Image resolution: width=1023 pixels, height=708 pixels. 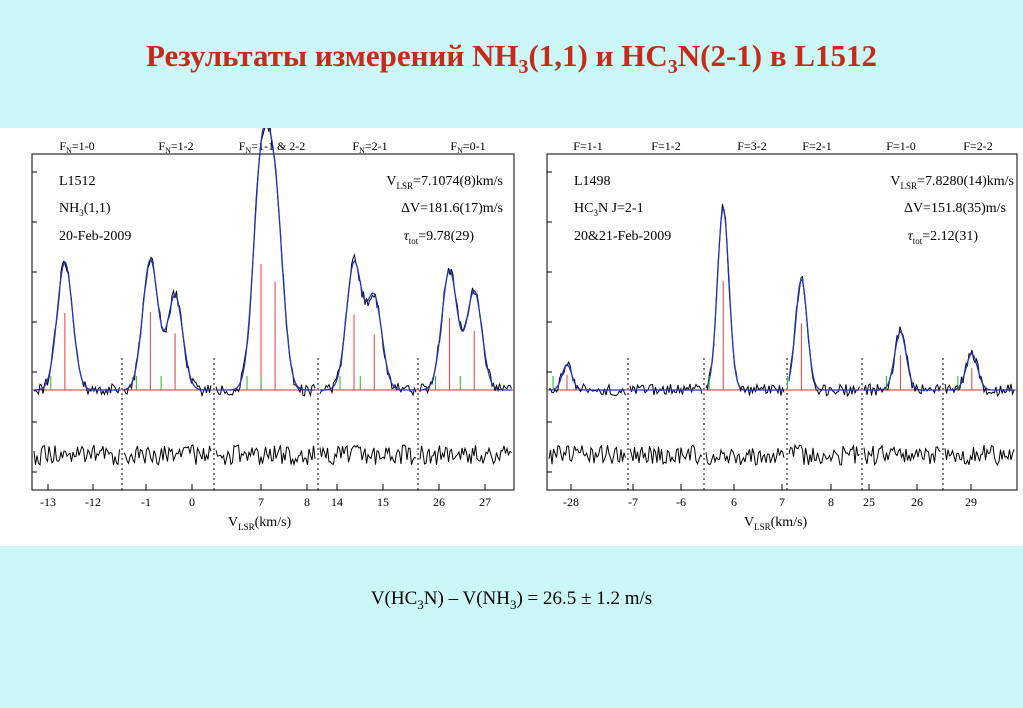 I want to click on hc3n-tick-label-1-0: -7, so click(x=633, y=502).